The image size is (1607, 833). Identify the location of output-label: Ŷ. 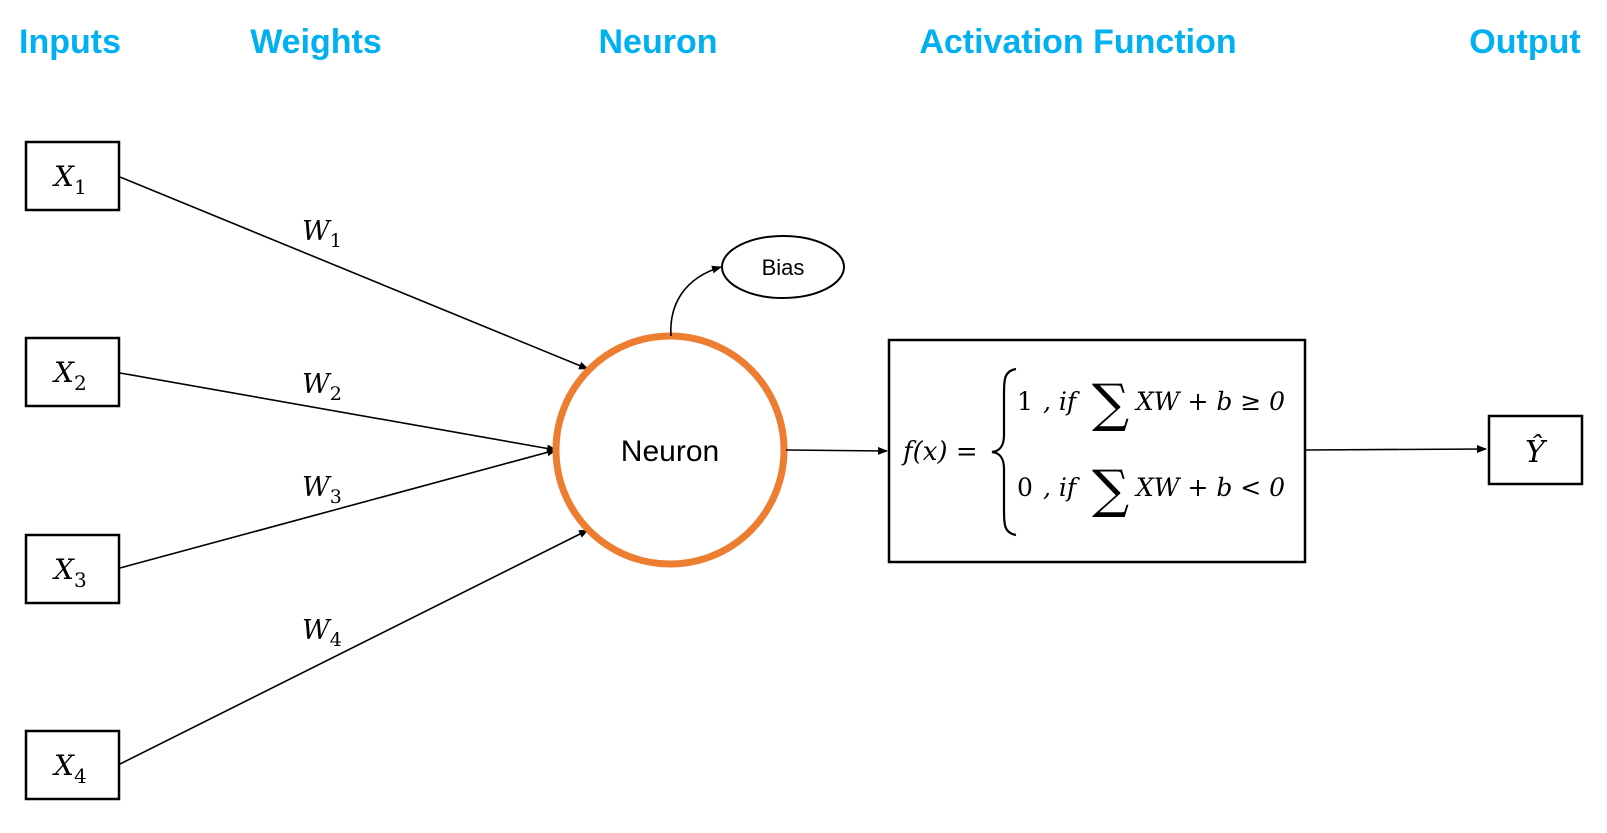
(1536, 452).